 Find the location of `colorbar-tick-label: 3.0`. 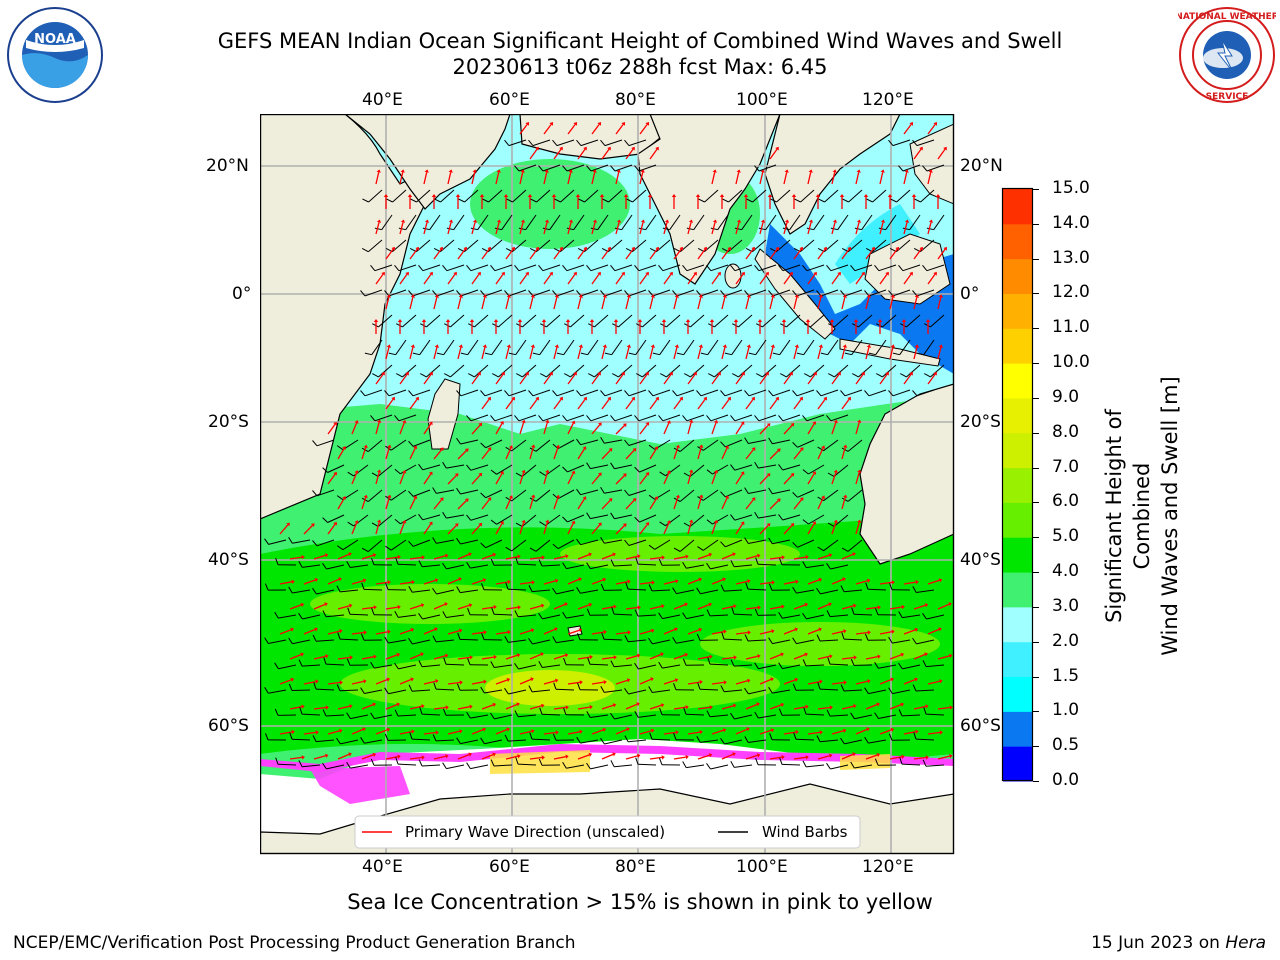

colorbar-tick-label: 3.0 is located at coordinates (1066, 605).